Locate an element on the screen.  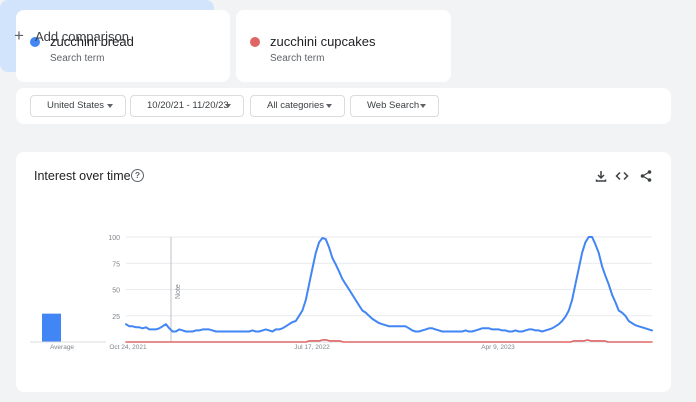
y-tick-label: 25 is located at coordinates (116, 317).